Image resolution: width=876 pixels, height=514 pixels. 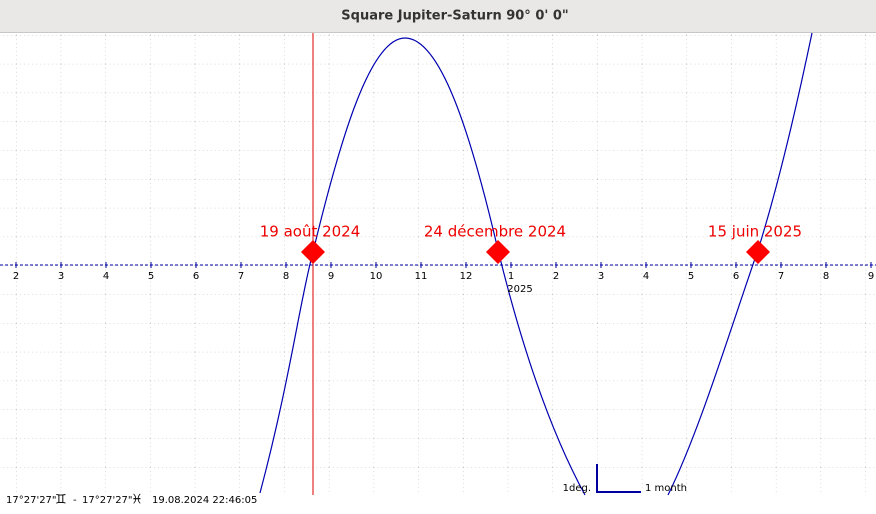 What do you see at coordinates (31, 500) in the screenshot?
I see `status-position-1: 17°27'27"` at bounding box center [31, 500].